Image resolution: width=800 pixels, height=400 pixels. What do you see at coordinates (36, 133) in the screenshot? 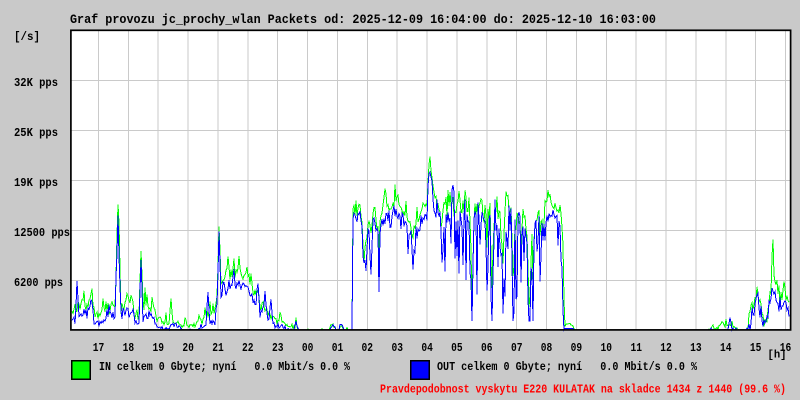
I see `svg-text: 25K pps` at bounding box center [36, 133].